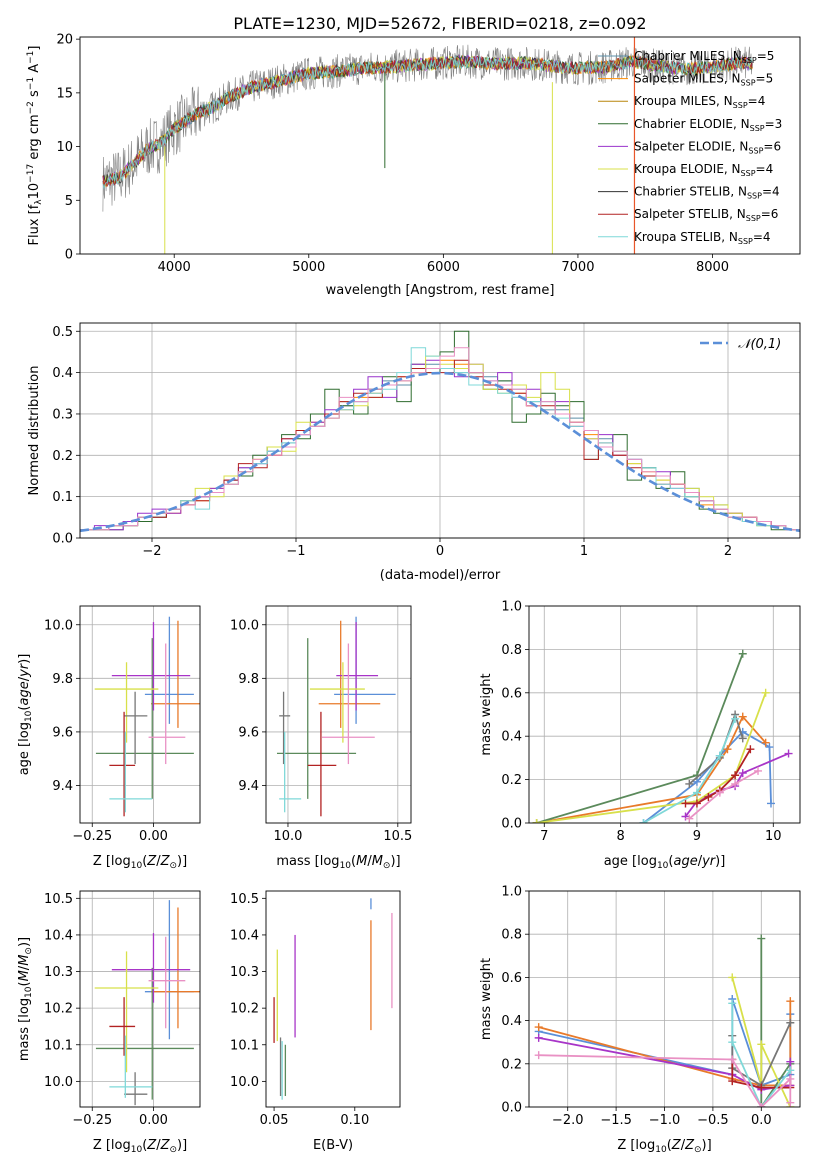 The width and height of the screenshot is (819, 1170). What do you see at coordinates (62, 732) in the screenshot?
I see `y-tick-label: 9.6` at bounding box center [62, 732].